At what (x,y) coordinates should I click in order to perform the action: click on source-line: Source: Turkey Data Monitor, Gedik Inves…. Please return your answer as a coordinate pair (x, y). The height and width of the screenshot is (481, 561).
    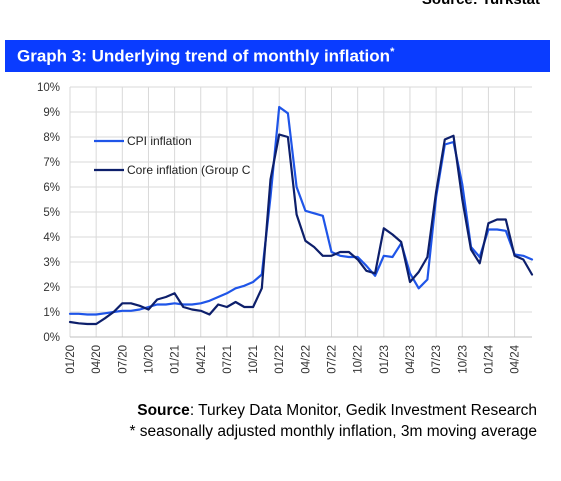
    Looking at the image, I should click on (268, 410).